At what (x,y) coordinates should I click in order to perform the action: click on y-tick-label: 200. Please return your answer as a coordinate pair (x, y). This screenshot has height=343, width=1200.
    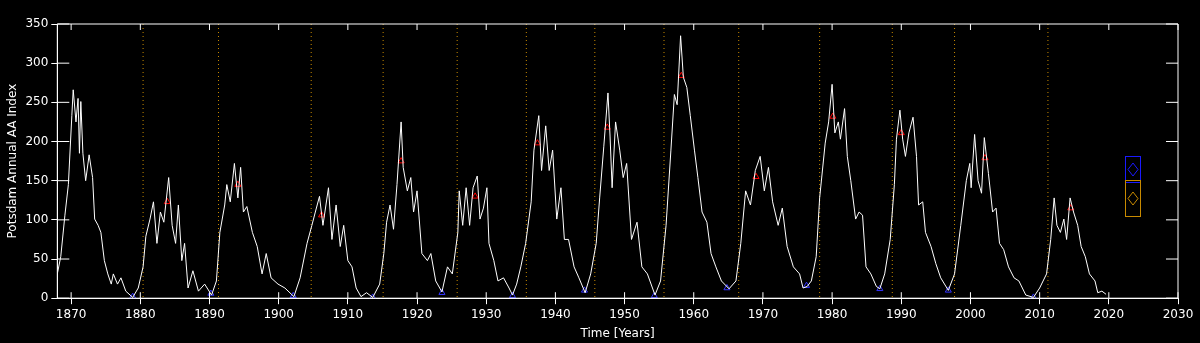
    Looking at the image, I should click on (37, 140).